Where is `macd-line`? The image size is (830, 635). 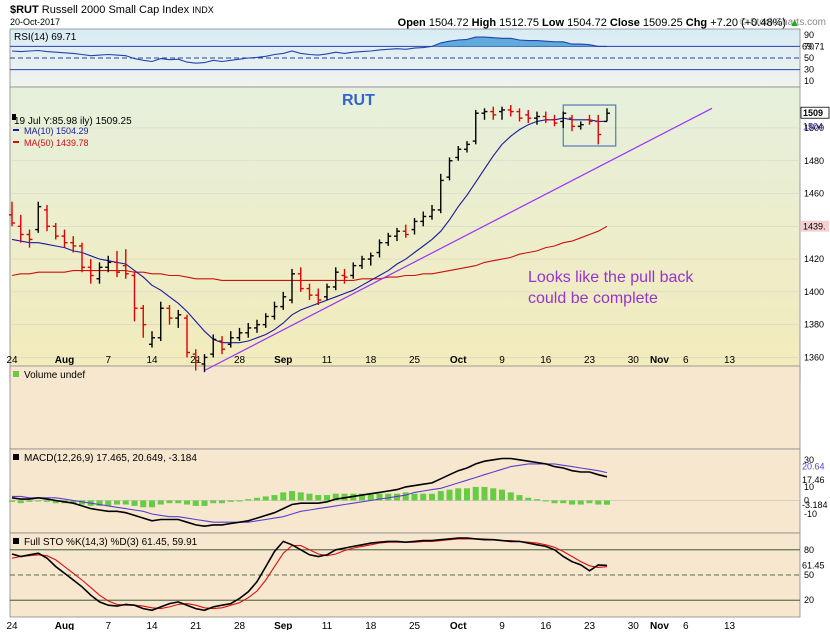 macd-line is located at coordinates (309, 492).